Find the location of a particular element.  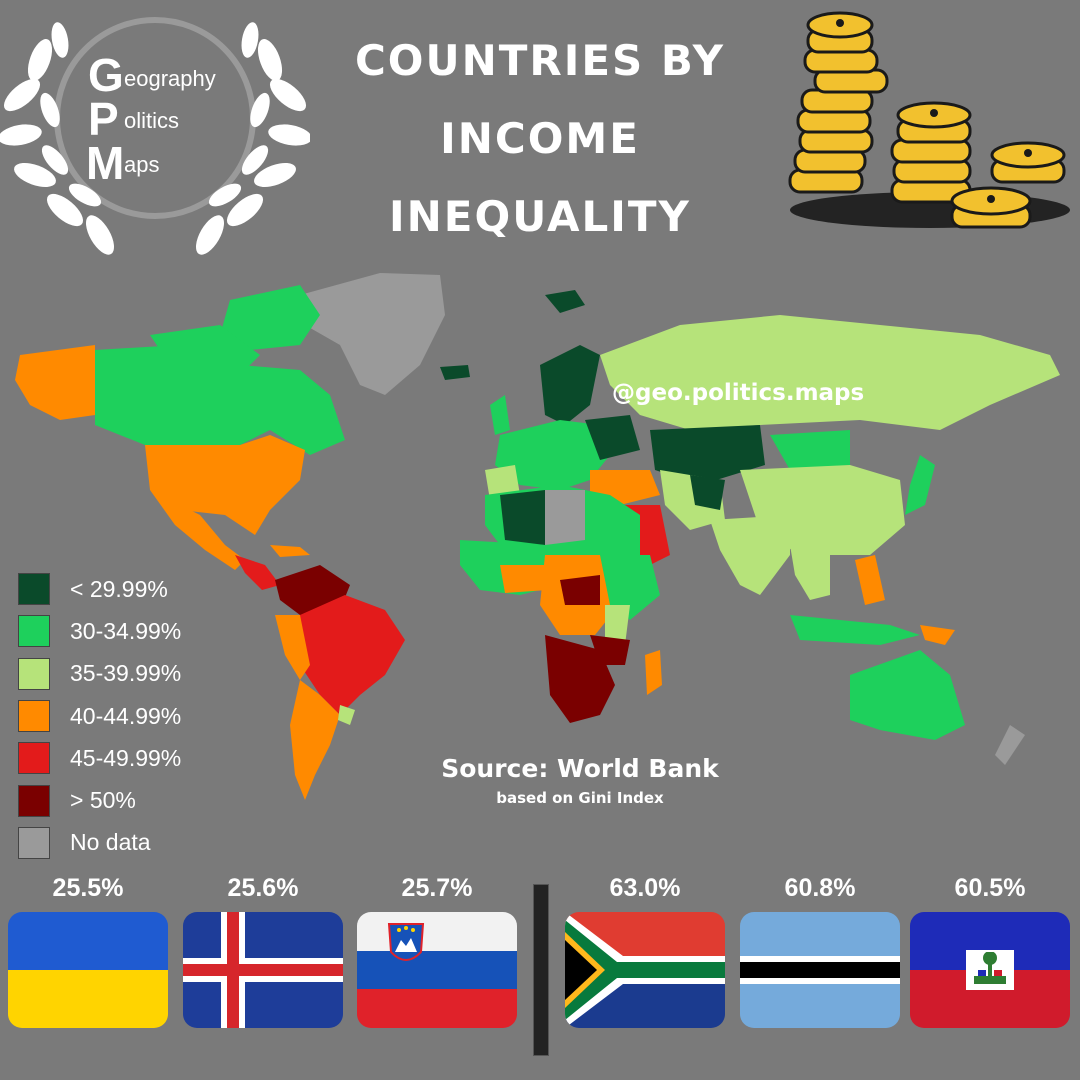

title-line-3: INEQUALITY is located at coordinates (540, 216).